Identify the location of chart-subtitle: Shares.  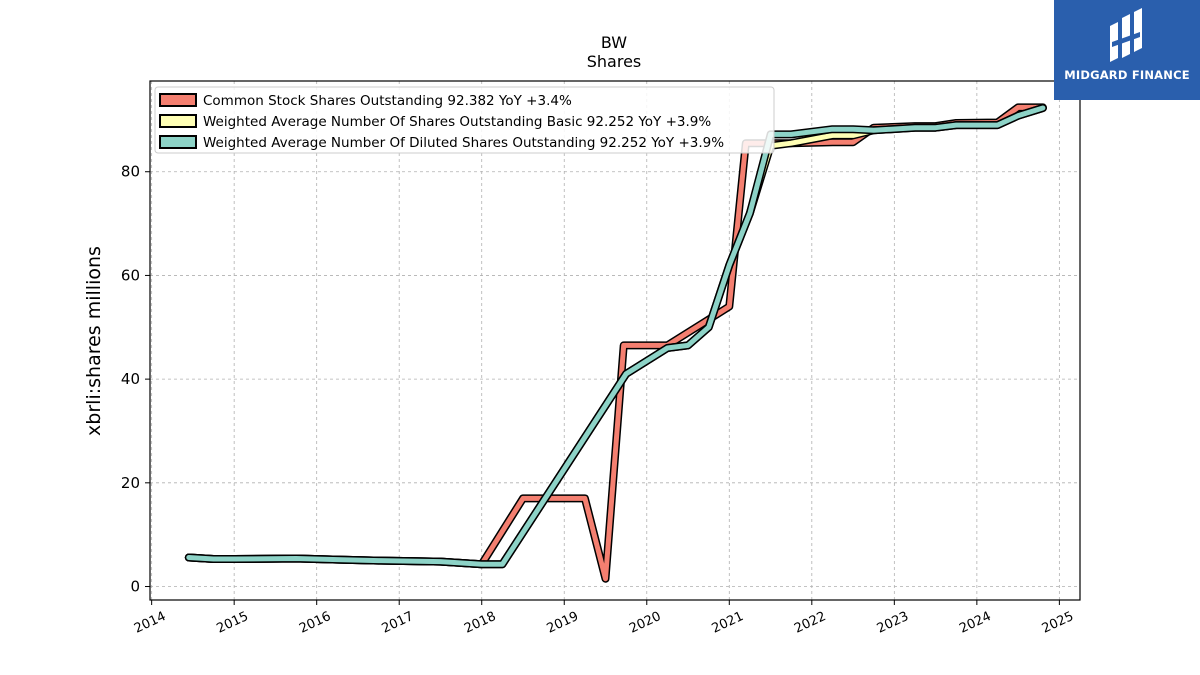
(614, 61).